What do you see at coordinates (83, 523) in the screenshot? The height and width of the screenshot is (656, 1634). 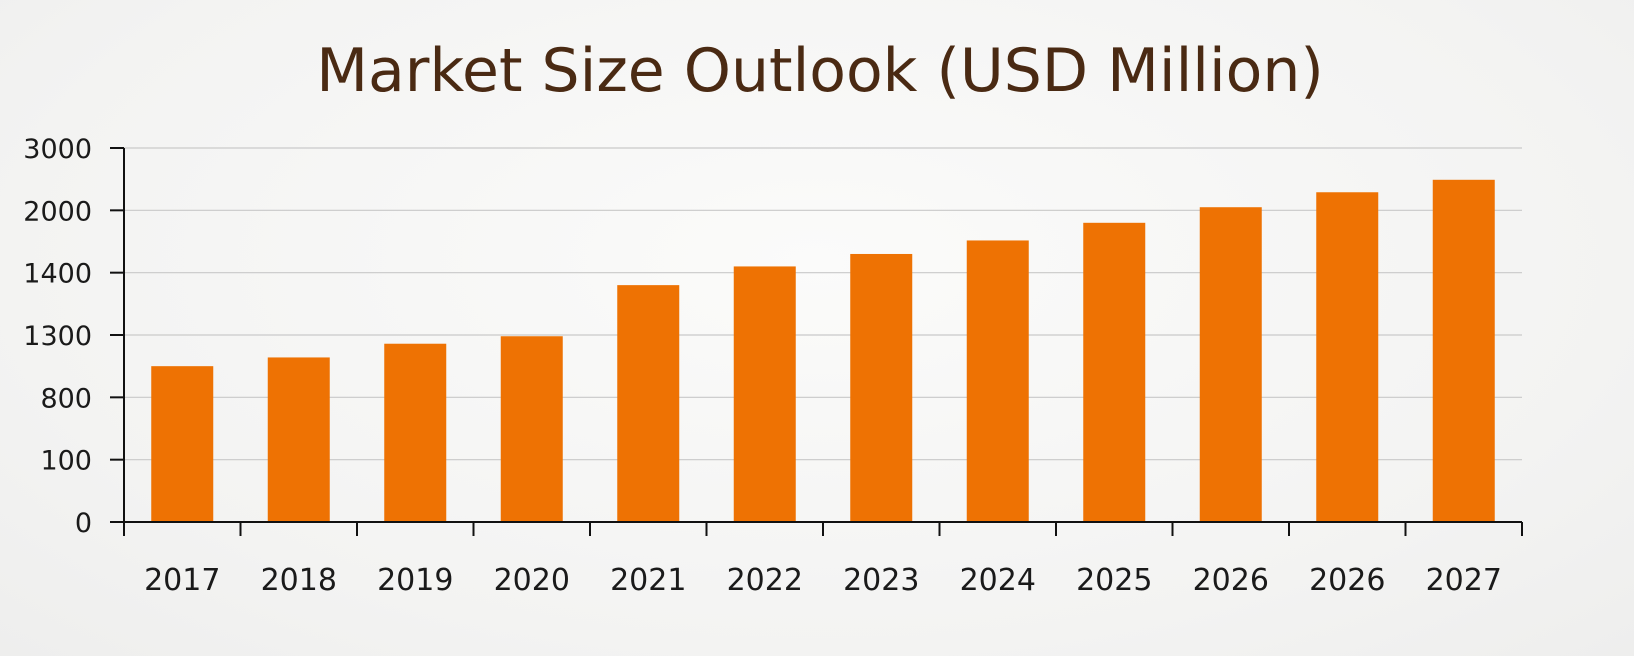 I see `y-tick-label: 0` at bounding box center [83, 523].